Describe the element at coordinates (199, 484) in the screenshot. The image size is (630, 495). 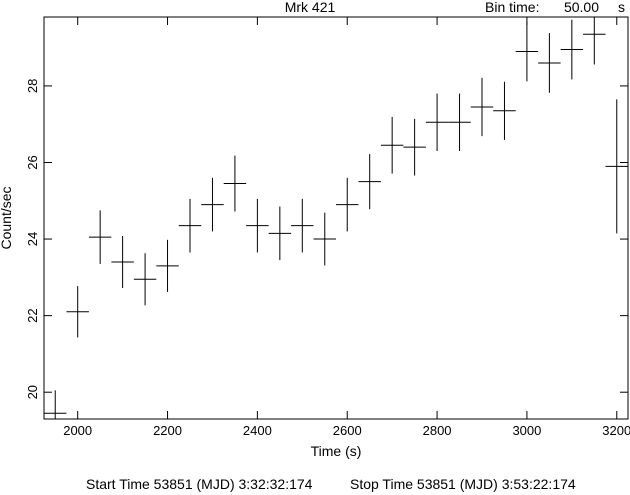
I see `start-time: Start Time 53851 (MJD) 3:32:32:174` at that location.